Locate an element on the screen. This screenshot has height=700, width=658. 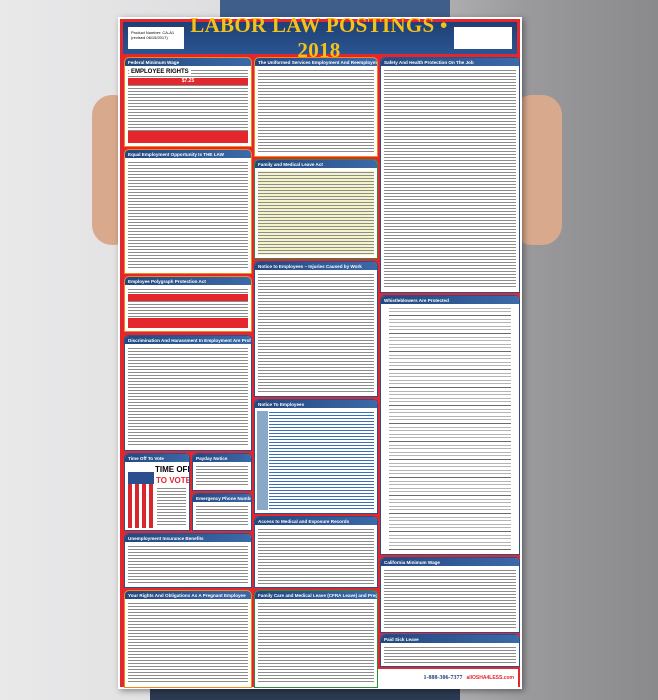
section-heading: Unemployment Insurance Benefits is located at coordinates (188, 538).